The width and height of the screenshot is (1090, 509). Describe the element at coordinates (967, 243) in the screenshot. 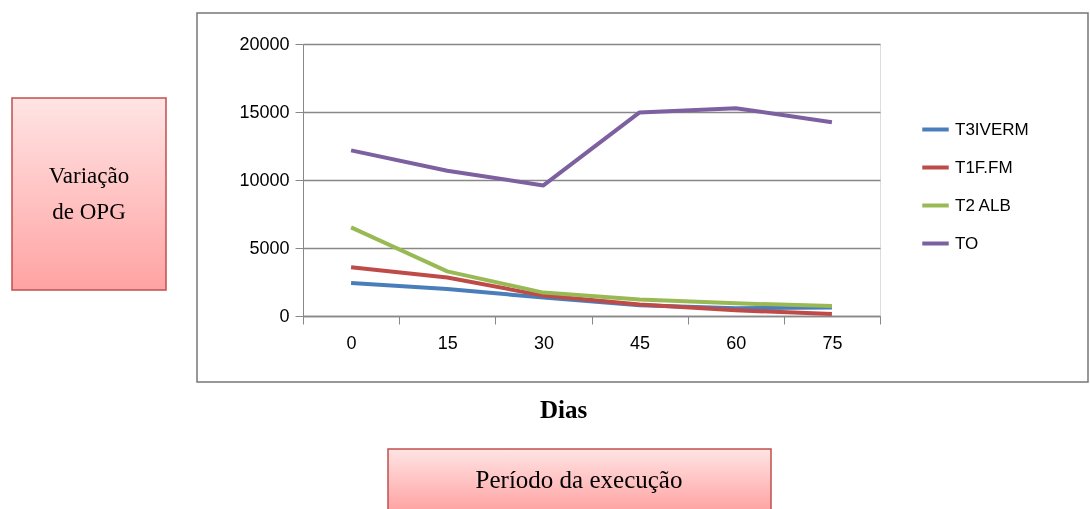

I see `legend-label: TO` at that location.